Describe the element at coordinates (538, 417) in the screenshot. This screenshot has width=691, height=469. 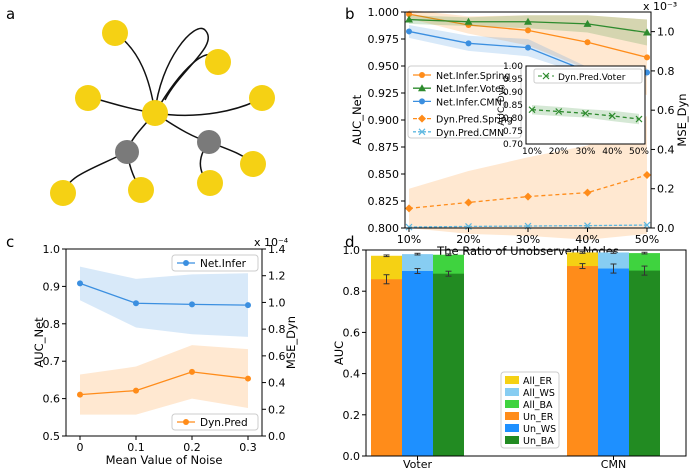
I see `legend-label: Un_ER` at that location.